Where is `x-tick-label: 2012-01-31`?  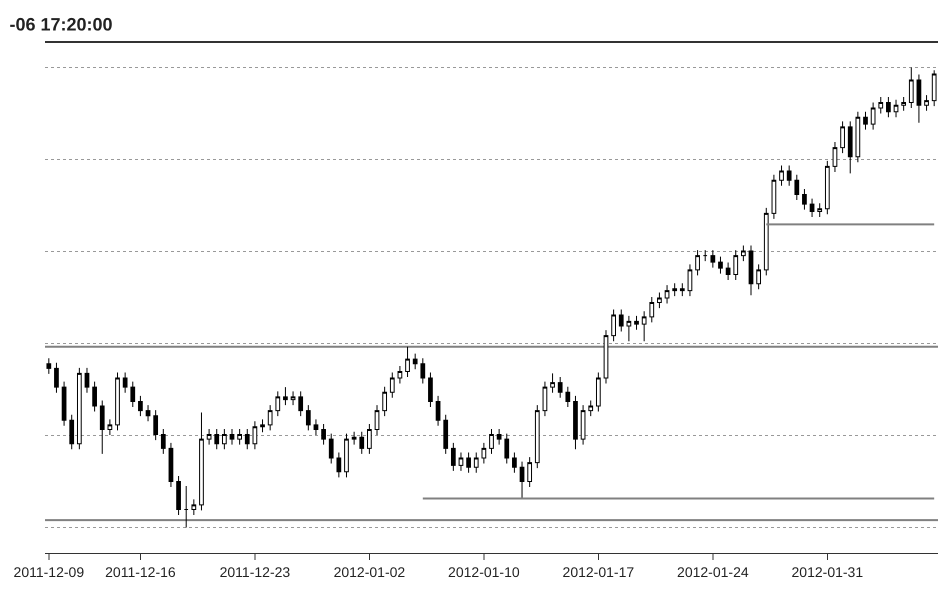
x-tick-label: 2012-01-31 is located at coordinates (828, 572).